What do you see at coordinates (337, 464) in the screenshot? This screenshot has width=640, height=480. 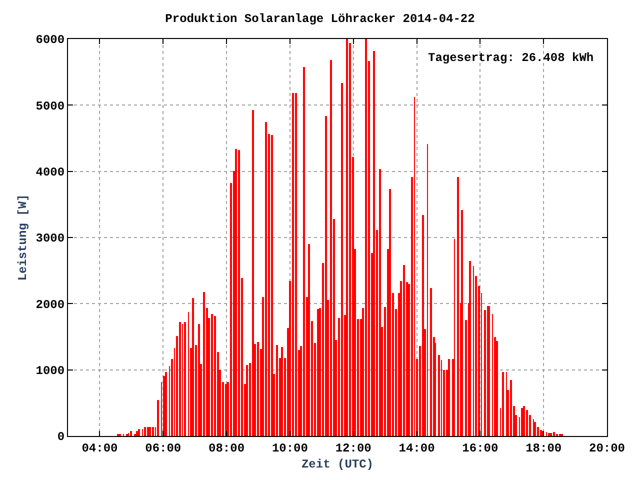 I see `x-axis-title: Zeit (UTC)` at bounding box center [337, 464].